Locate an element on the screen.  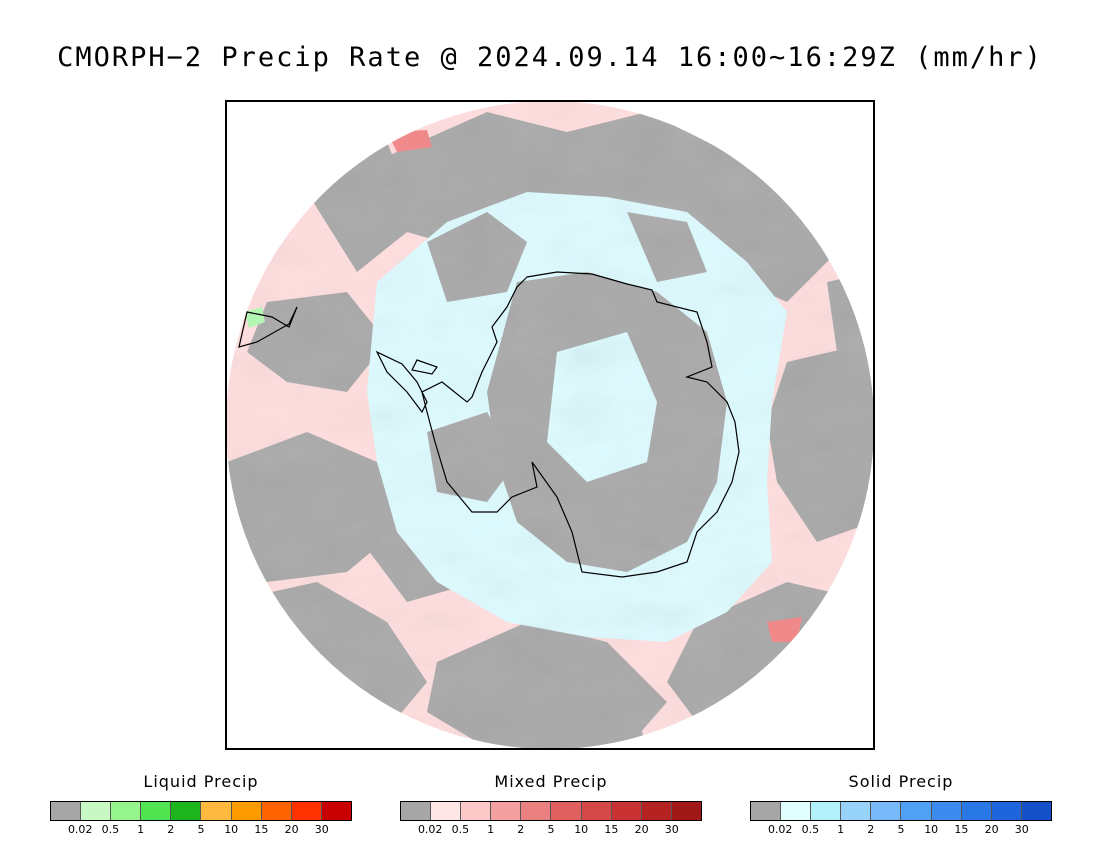
legend-liquid-precip: Liquid Precip 0.02 0.5 1 2 5 10 15 20 30 is located at coordinates (201, 804).